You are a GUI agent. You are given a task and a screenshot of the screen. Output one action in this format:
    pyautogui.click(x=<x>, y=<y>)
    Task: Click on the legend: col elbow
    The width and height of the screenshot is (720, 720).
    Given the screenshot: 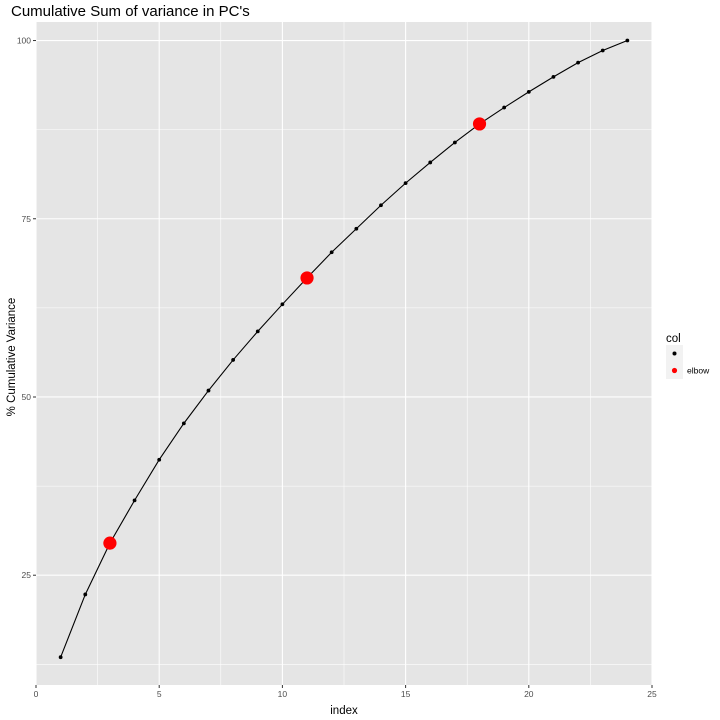 What is the action you would take?
    pyautogui.click(x=688, y=356)
    